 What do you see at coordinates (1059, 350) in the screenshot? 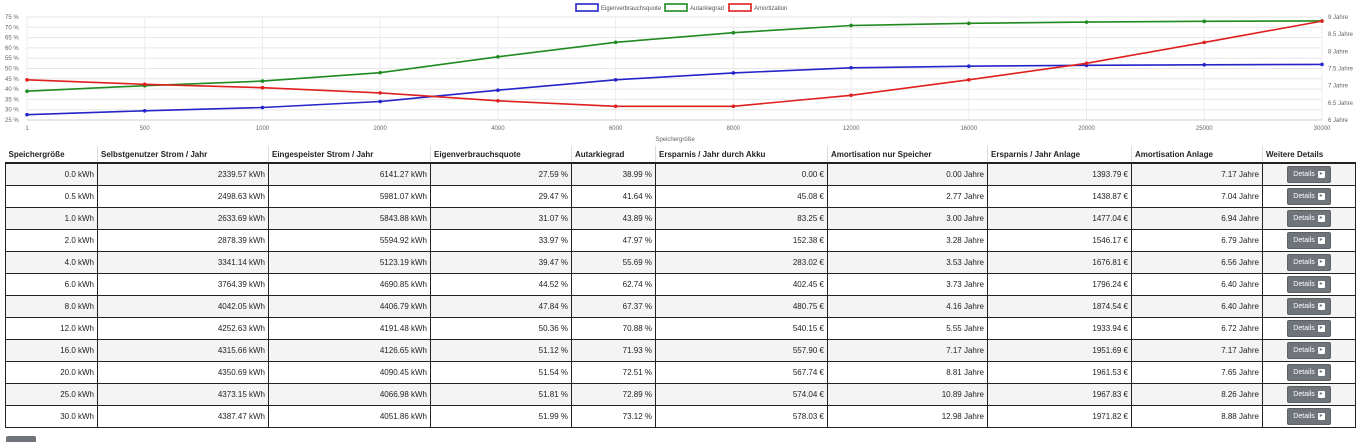
I see `table-cell: 1951.69 €` at bounding box center [1059, 350].